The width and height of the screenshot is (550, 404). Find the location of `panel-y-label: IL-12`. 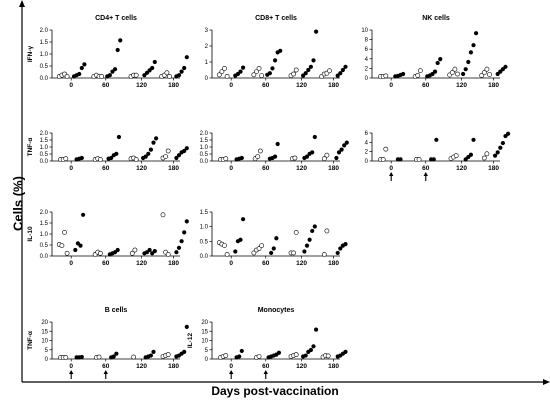

panel-y-label: IL-12 is located at coordinates (190, 341).